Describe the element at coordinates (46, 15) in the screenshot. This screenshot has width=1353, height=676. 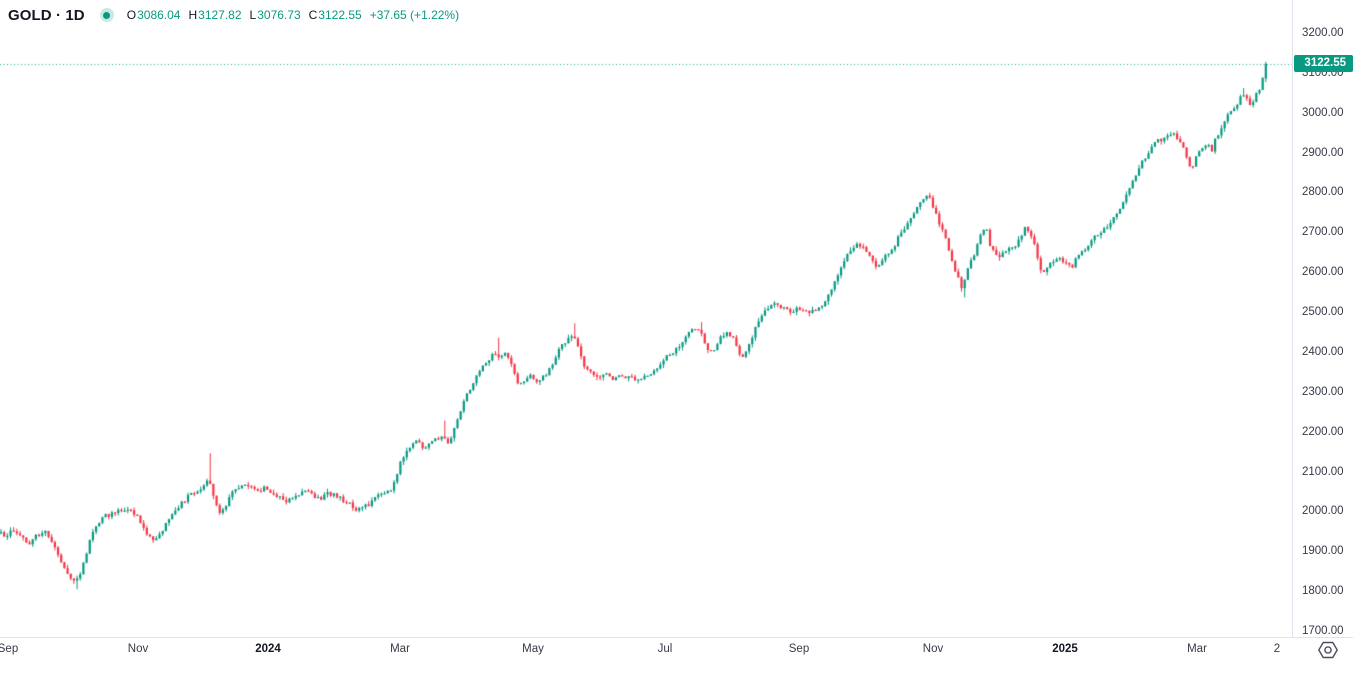
I see `symbol-title: GOLD · 1D` at that location.